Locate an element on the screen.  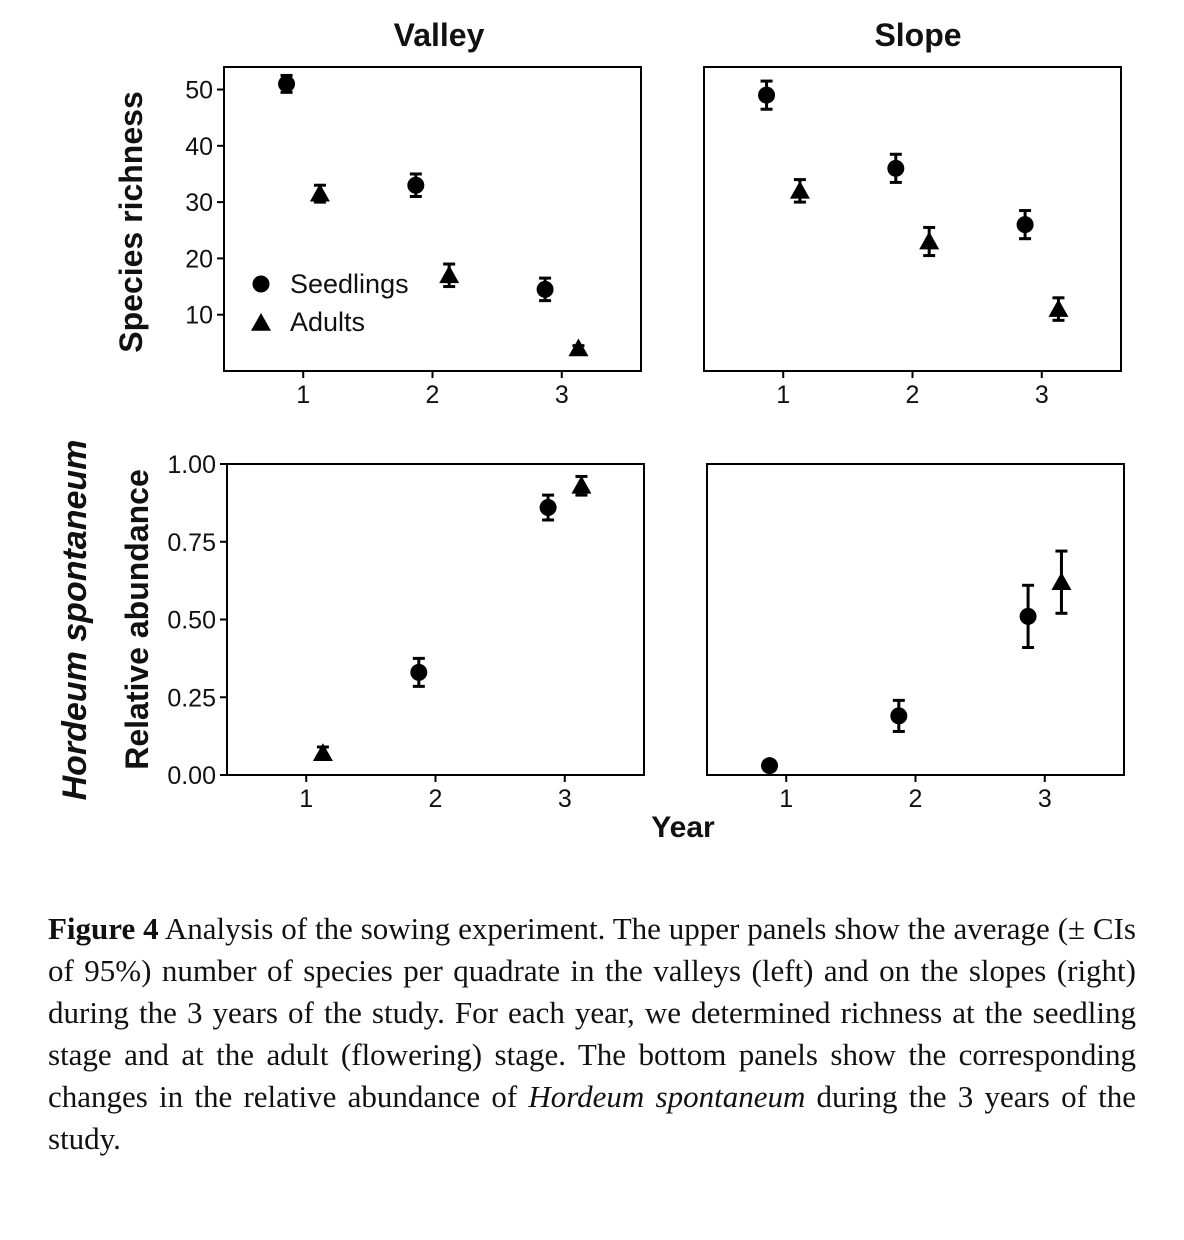
legend-marker-adults is located at coordinates (261, 322).